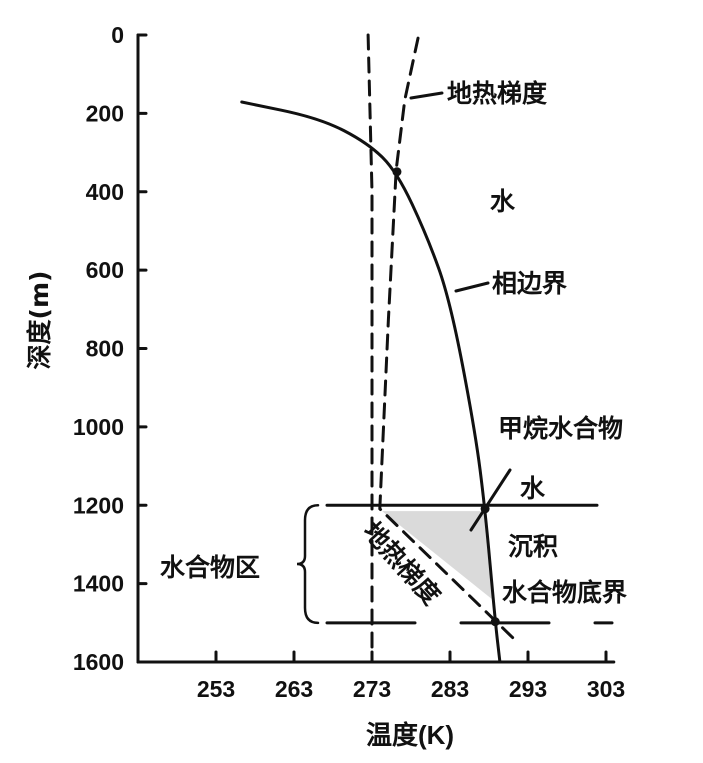  Describe the element at coordinates (105, 270) in the screenshot. I see `y-tick-label: 600` at that location.